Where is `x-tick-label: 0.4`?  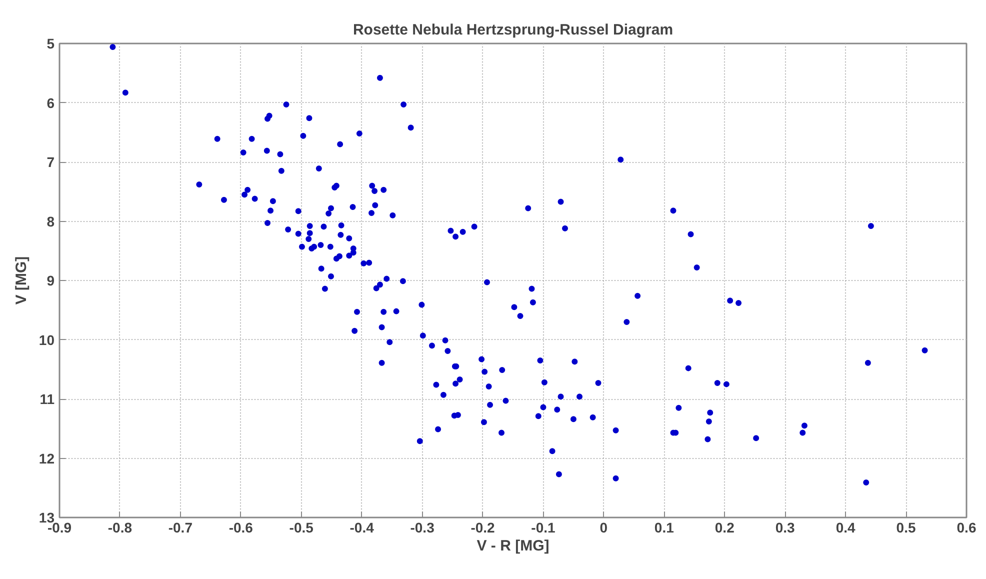 x-tick-label: 0.4 is located at coordinates (846, 528).